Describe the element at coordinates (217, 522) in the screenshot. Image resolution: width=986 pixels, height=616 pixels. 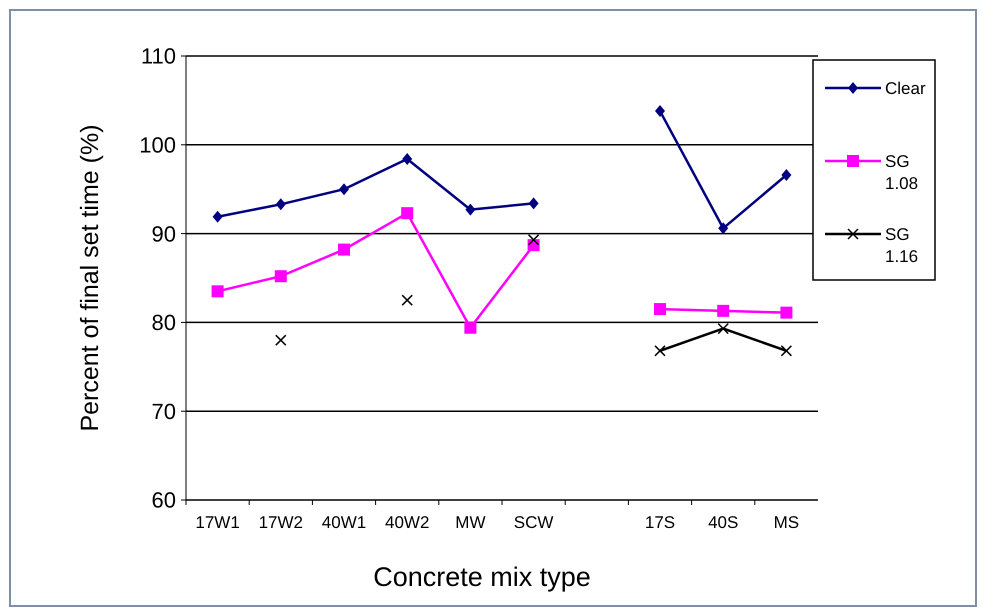
I see `x-tick-label: 17W1` at that location.